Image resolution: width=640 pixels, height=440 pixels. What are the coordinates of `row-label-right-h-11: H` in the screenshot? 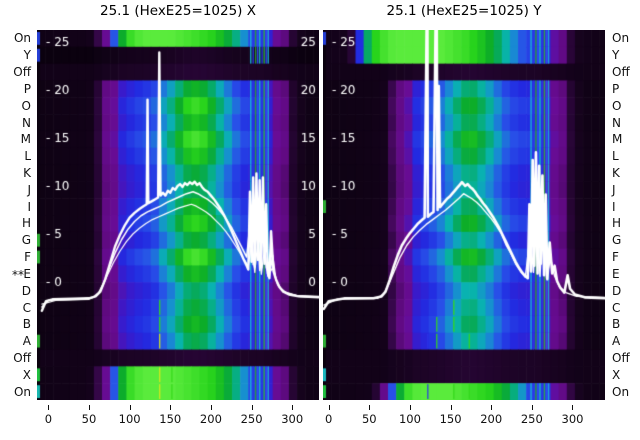 It's located at (617, 223).